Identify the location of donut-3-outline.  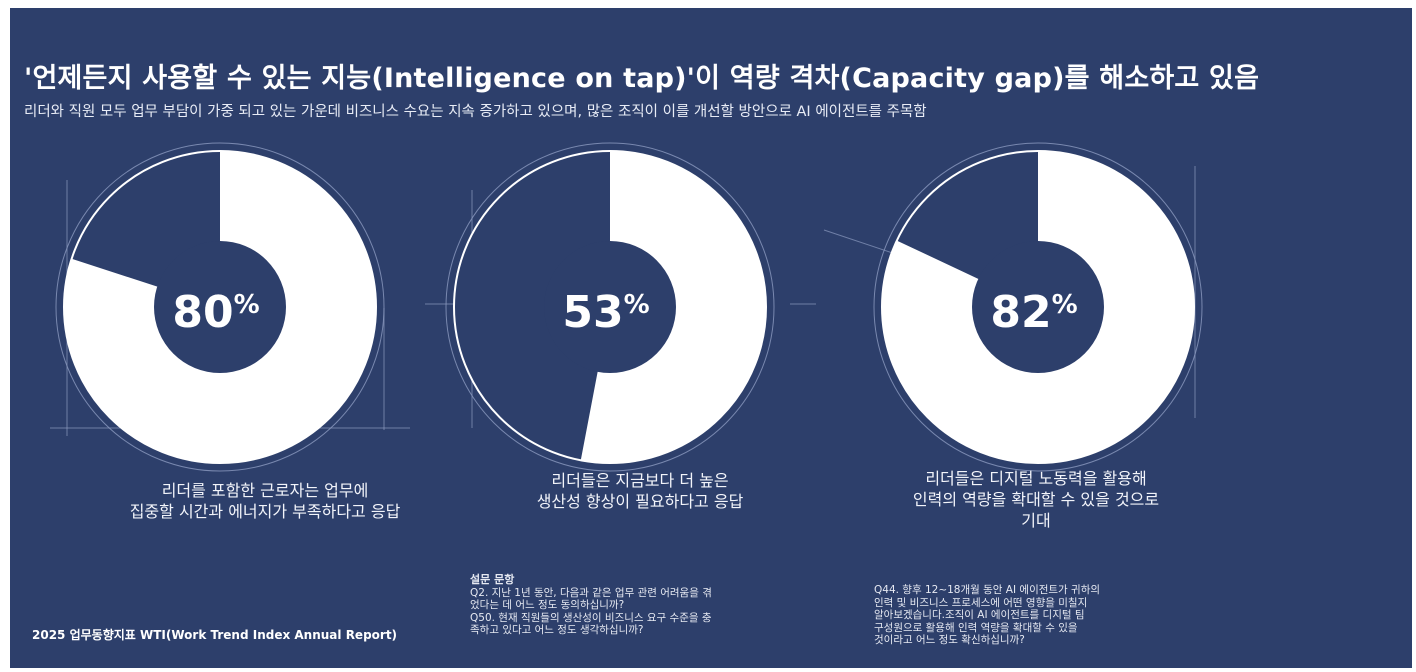
(1038, 307).